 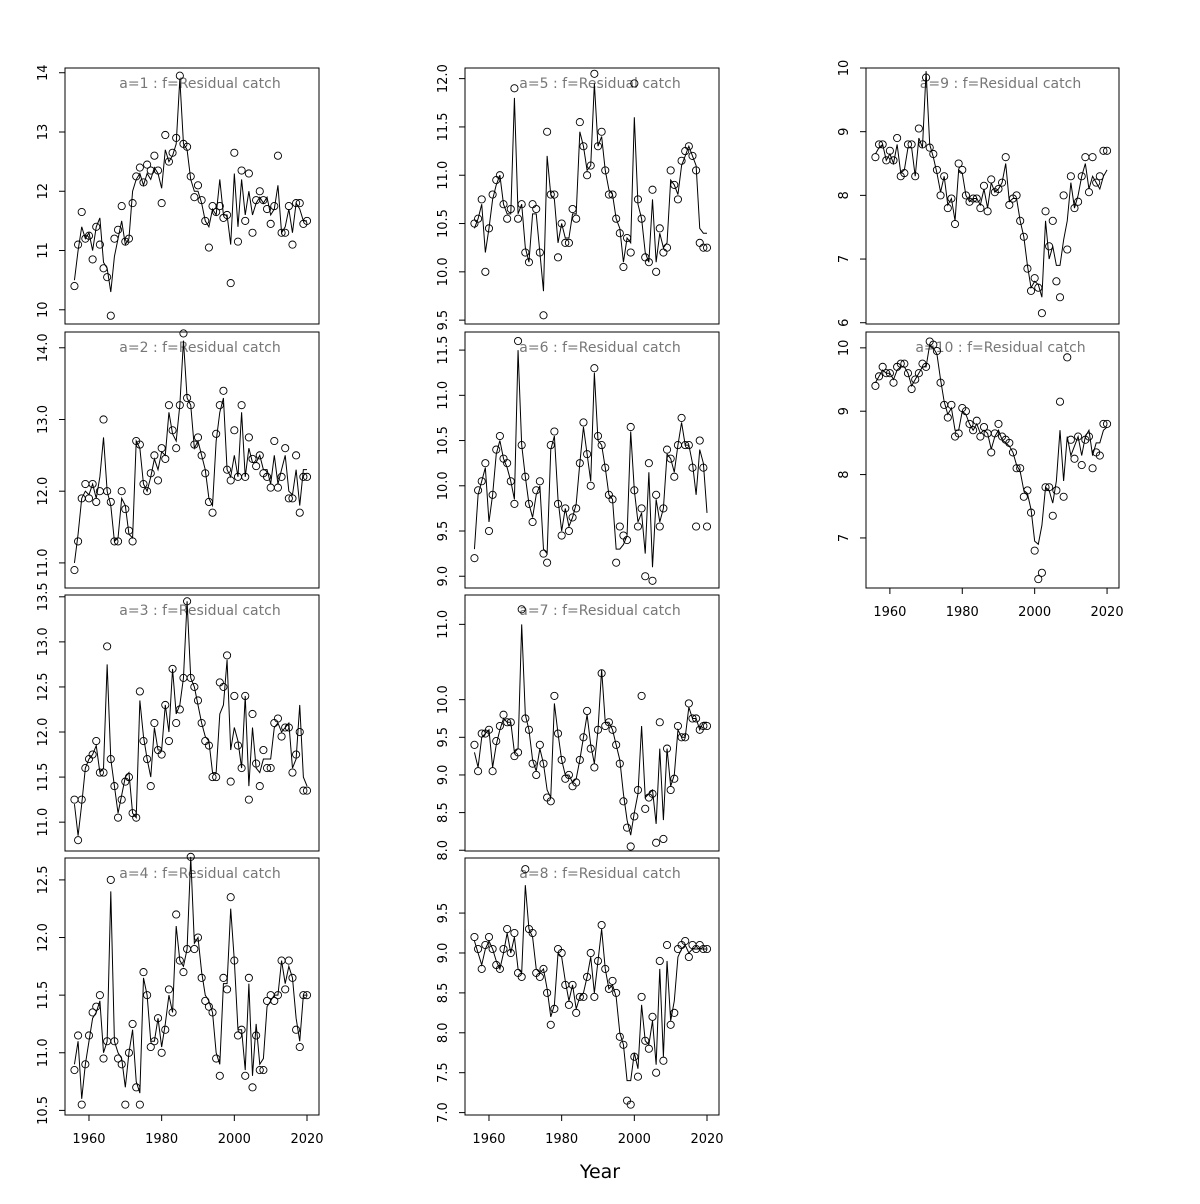 I want to click on y-tick-label: 10, so click(x=844, y=68).